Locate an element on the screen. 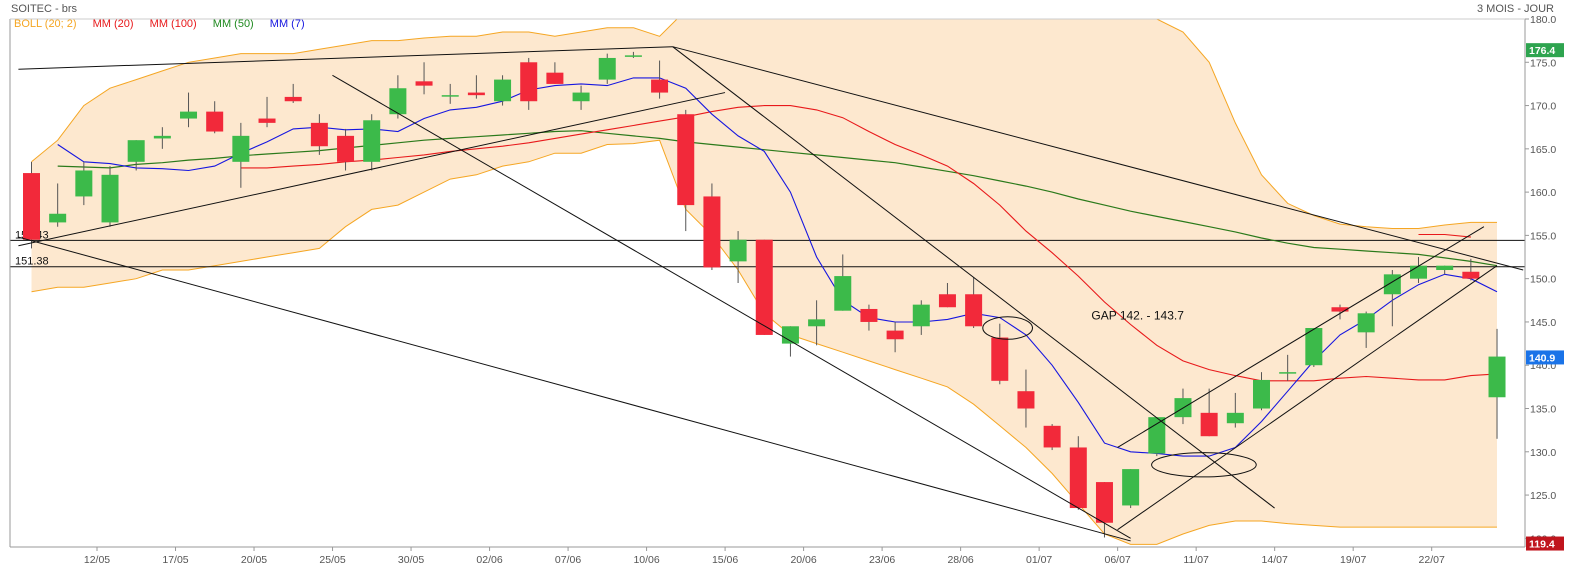 The width and height of the screenshot is (1592, 577). legend-mm20: MM (20) is located at coordinates (113, 24).